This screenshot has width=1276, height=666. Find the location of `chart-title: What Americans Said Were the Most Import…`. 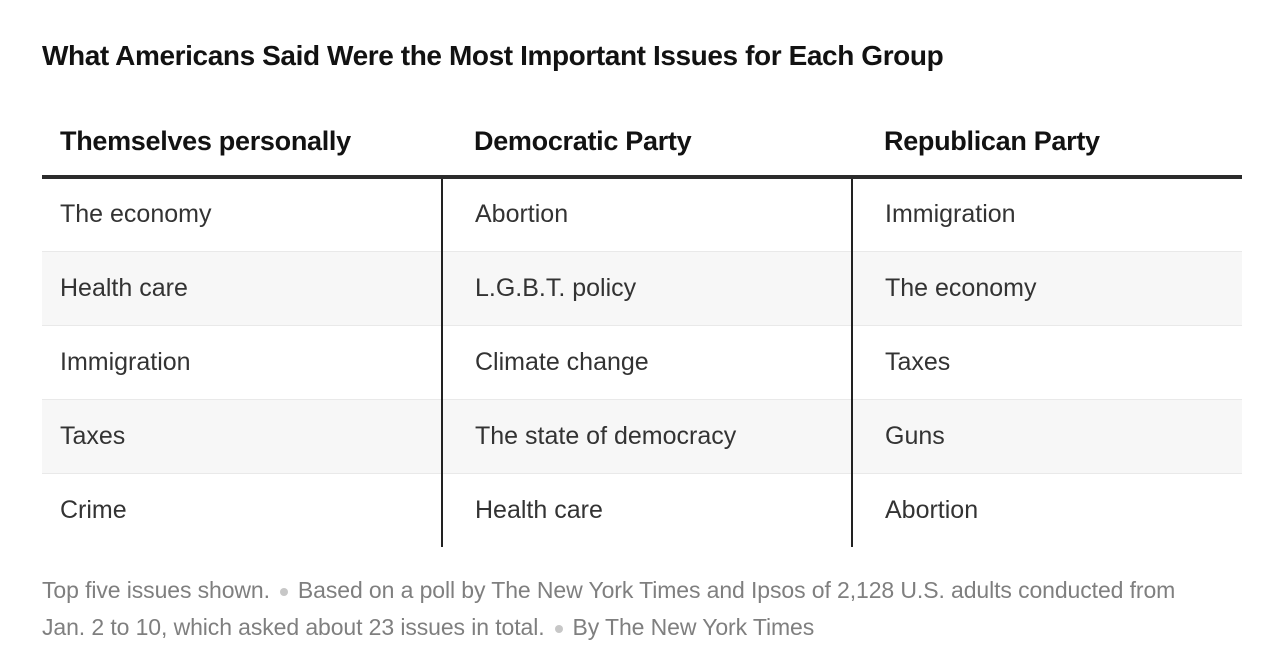

chart-title: What Americans Said Were the Most Import… is located at coordinates (493, 55).